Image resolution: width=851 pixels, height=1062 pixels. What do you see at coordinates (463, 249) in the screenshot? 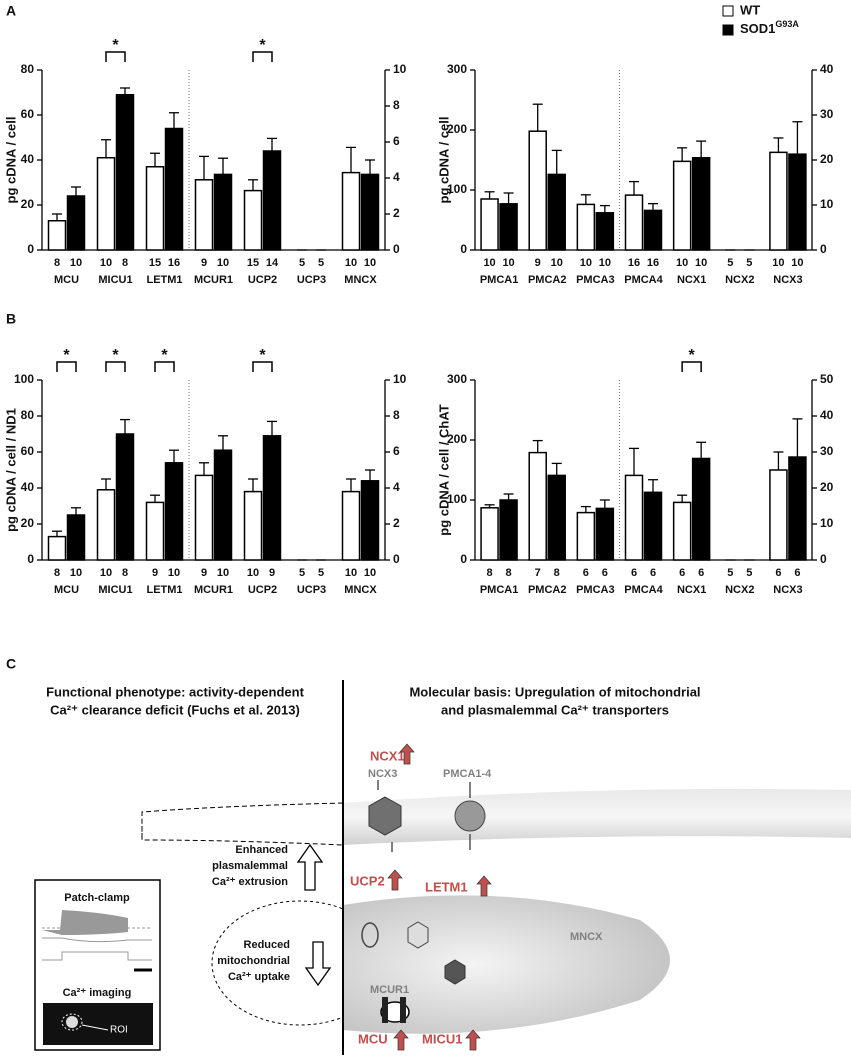
I see `y-tick-label: 0` at bounding box center [463, 249].